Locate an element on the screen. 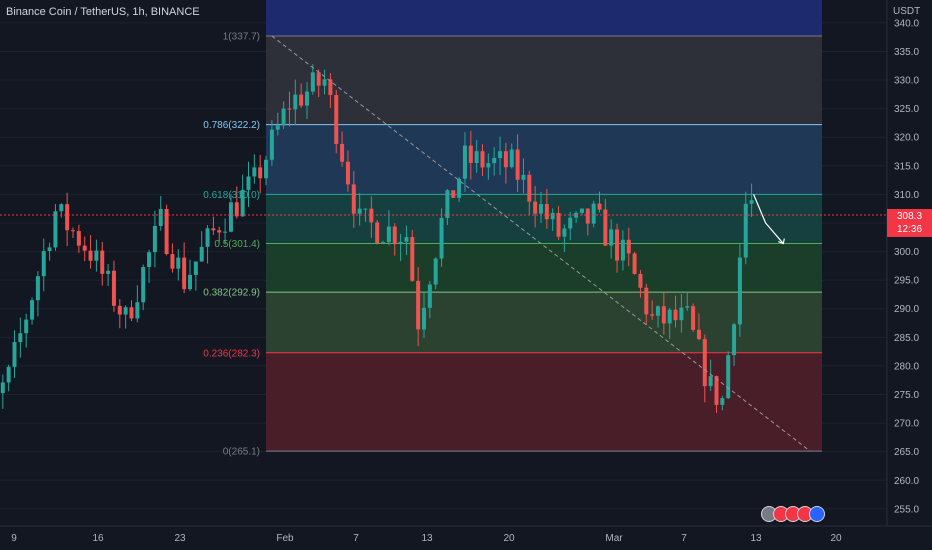 This screenshot has width=932, height=550. price-tick-label: 290.0 is located at coordinates (906, 309).